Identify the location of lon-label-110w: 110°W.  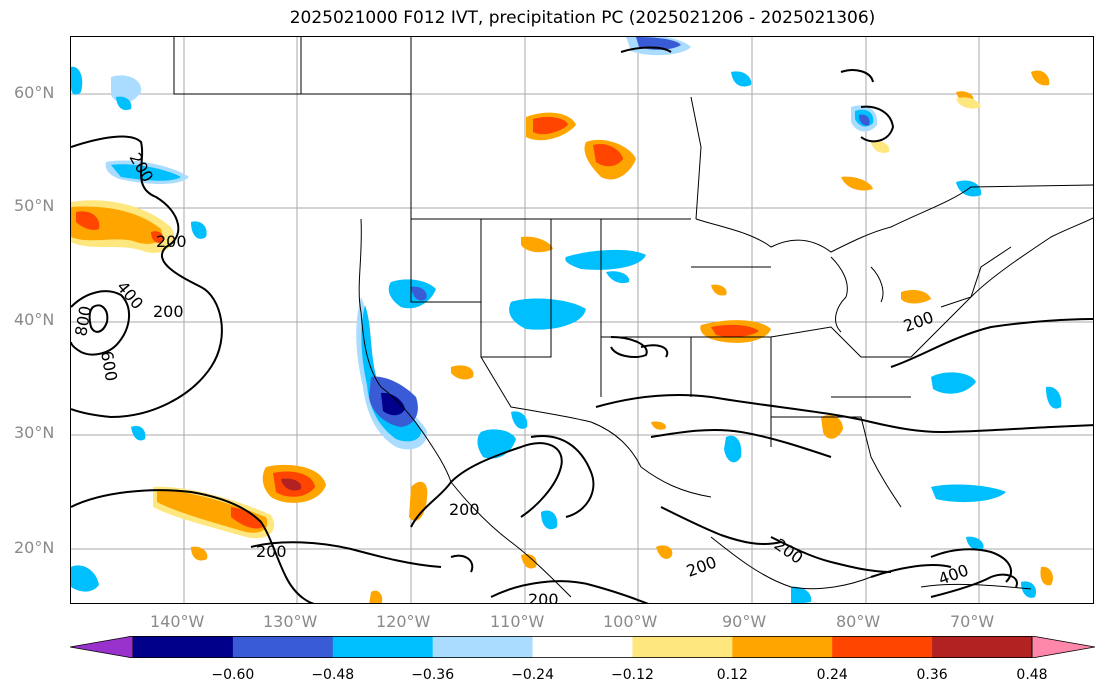
(517, 621).